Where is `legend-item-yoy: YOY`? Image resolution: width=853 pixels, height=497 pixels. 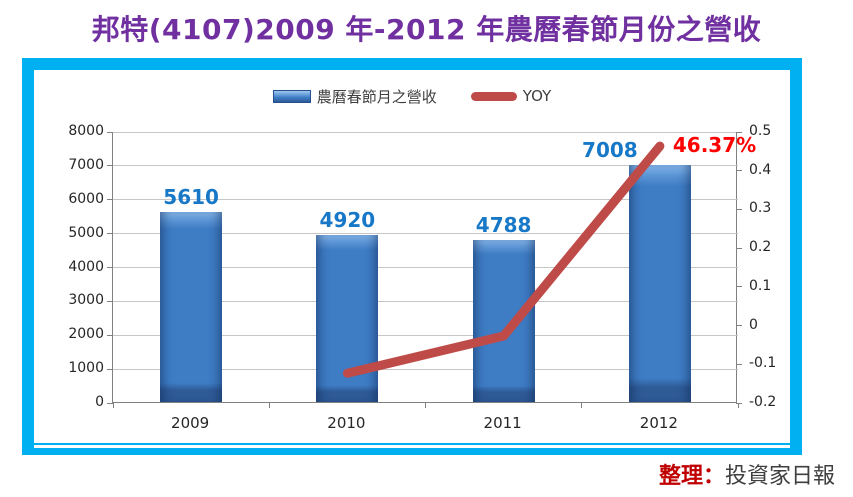 legend-item-yoy: YOY is located at coordinates (511, 96).